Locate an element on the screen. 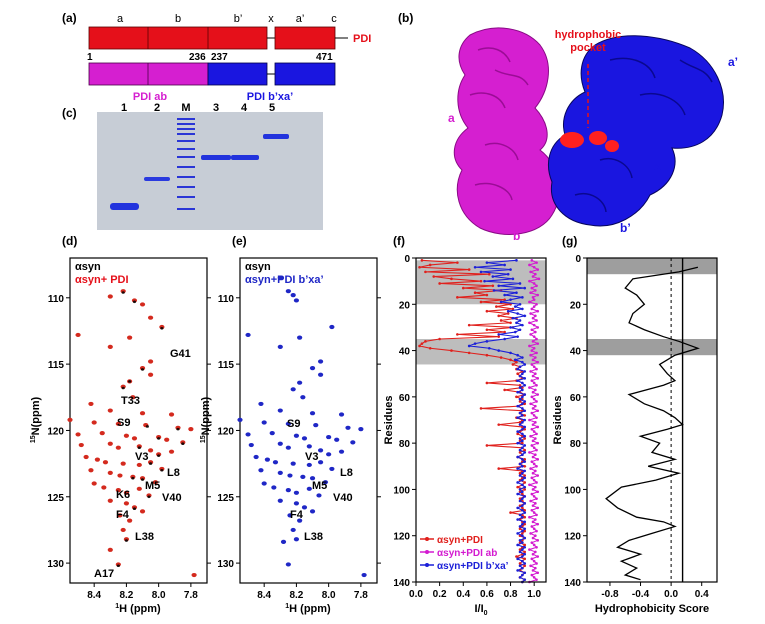 This screenshot has height=624, width=765. series-line is located at coordinates (652, 423).